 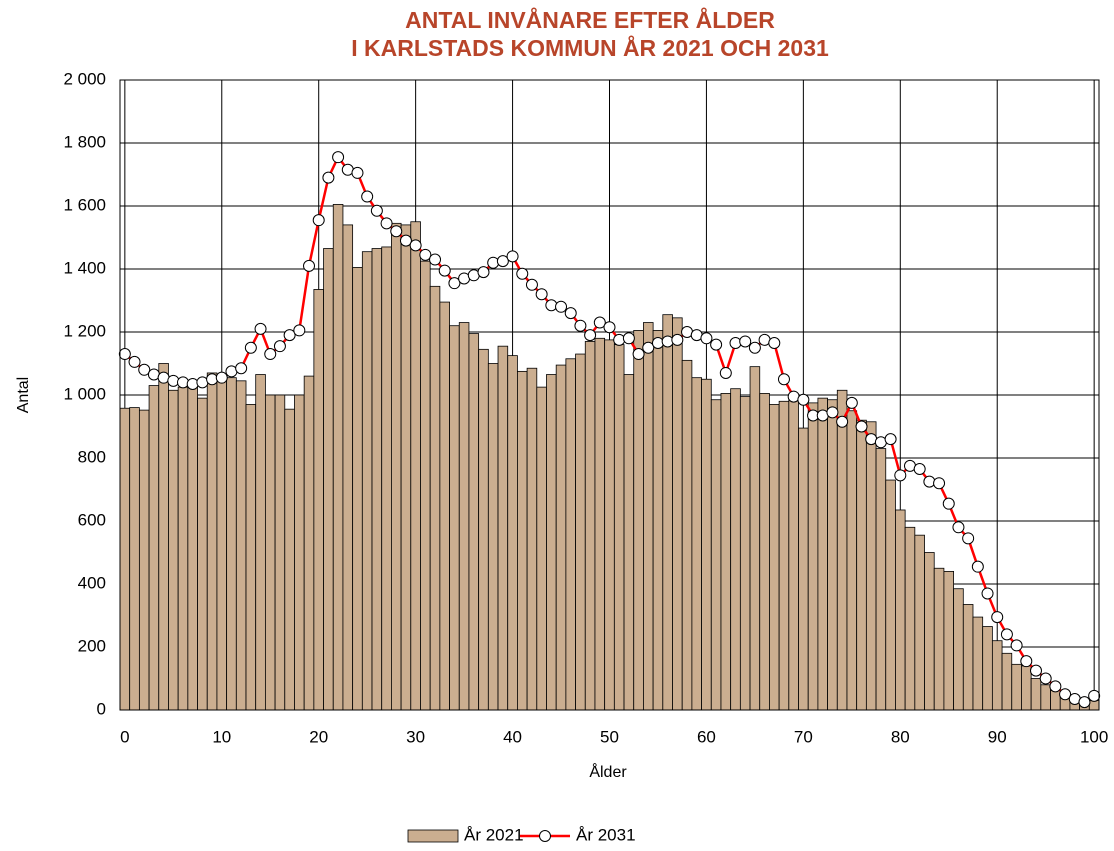 What do you see at coordinates (706, 736) in the screenshot?
I see `x-tick-label: 60` at bounding box center [706, 736].